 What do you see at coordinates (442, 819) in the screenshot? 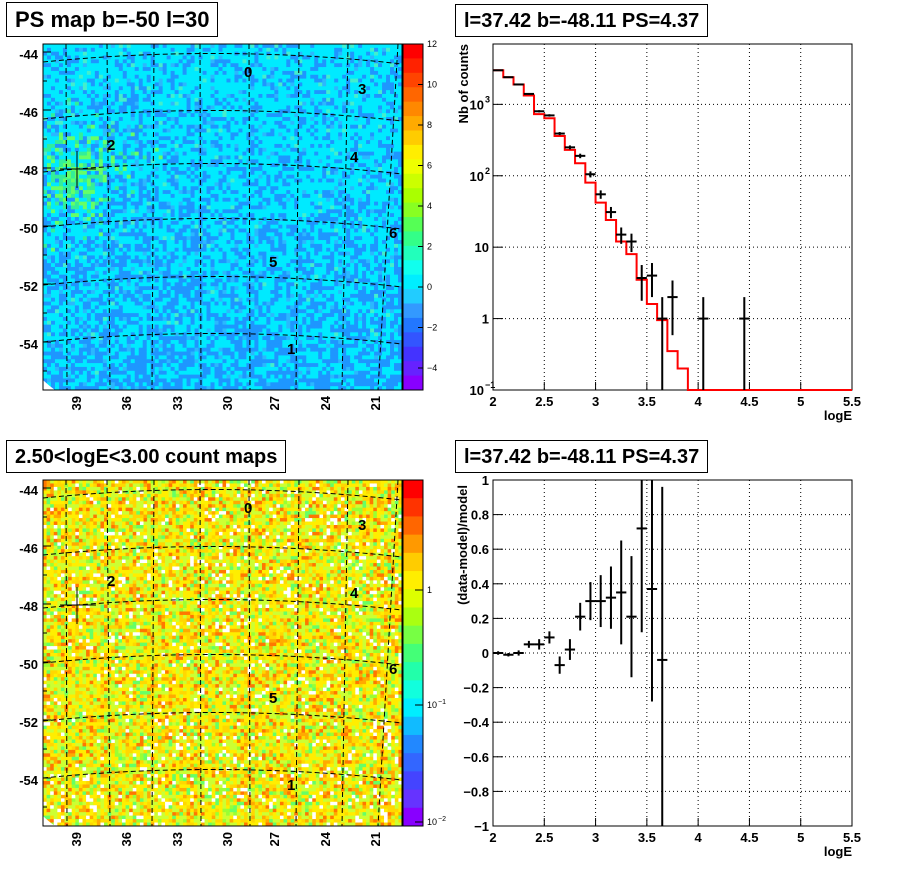
I see `colorbar-tick-exponent: −2` at bounding box center [442, 819].